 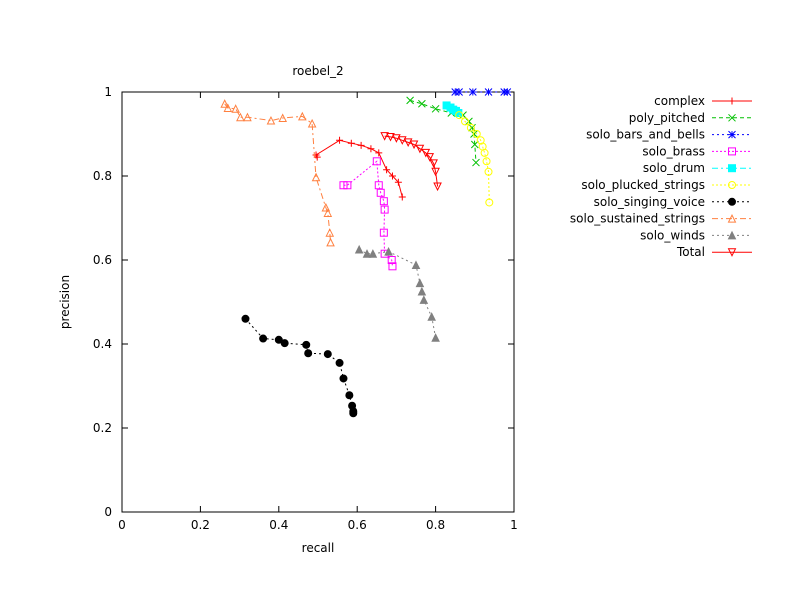 What do you see at coordinates (690, 252) in the screenshot?
I see `legend-label: Total` at bounding box center [690, 252].